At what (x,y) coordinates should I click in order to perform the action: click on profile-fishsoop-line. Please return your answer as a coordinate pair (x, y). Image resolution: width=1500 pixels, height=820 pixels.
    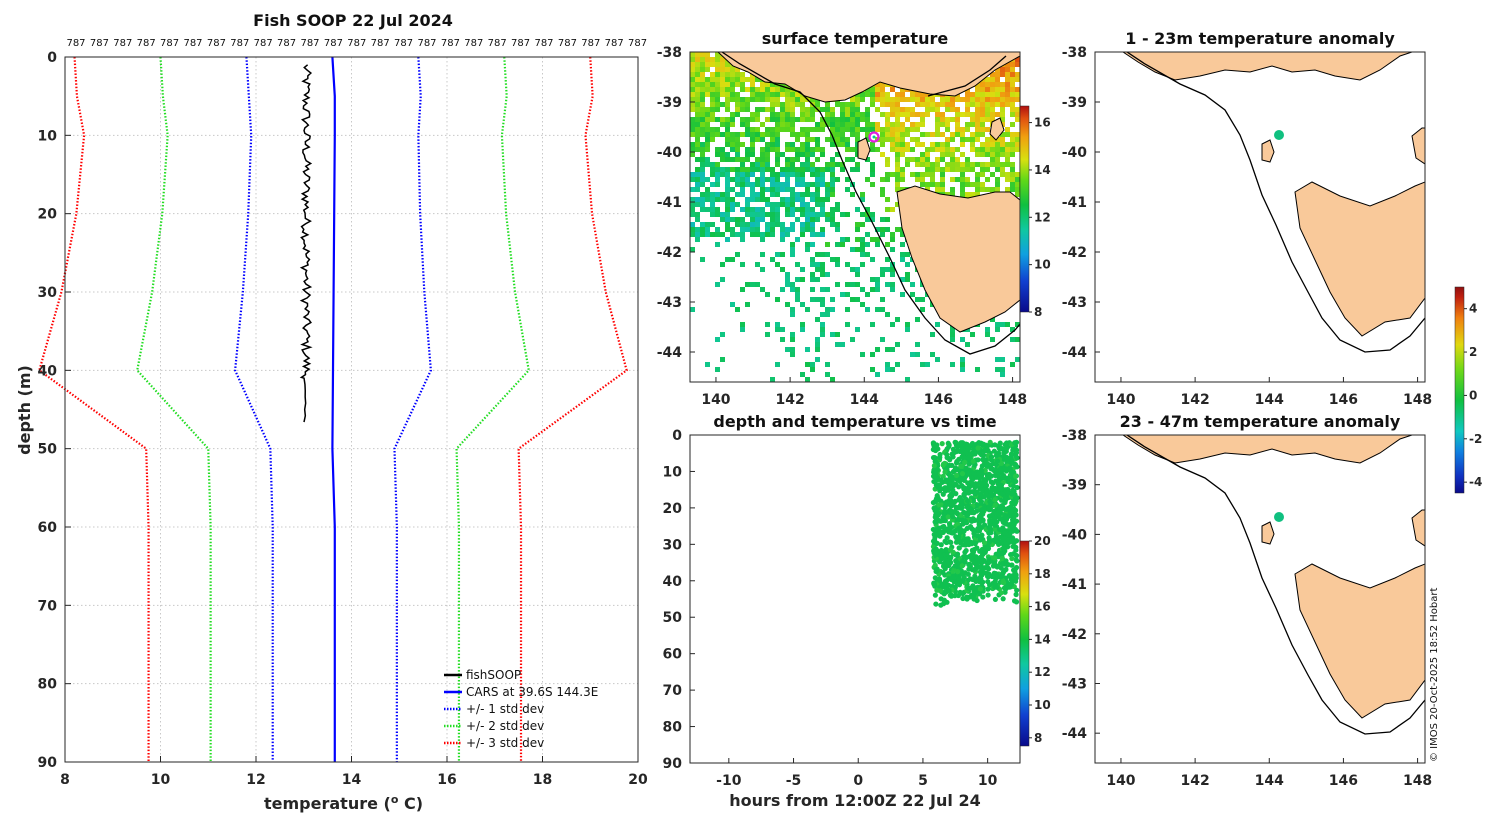
    Looking at the image, I should click on (306, 243).